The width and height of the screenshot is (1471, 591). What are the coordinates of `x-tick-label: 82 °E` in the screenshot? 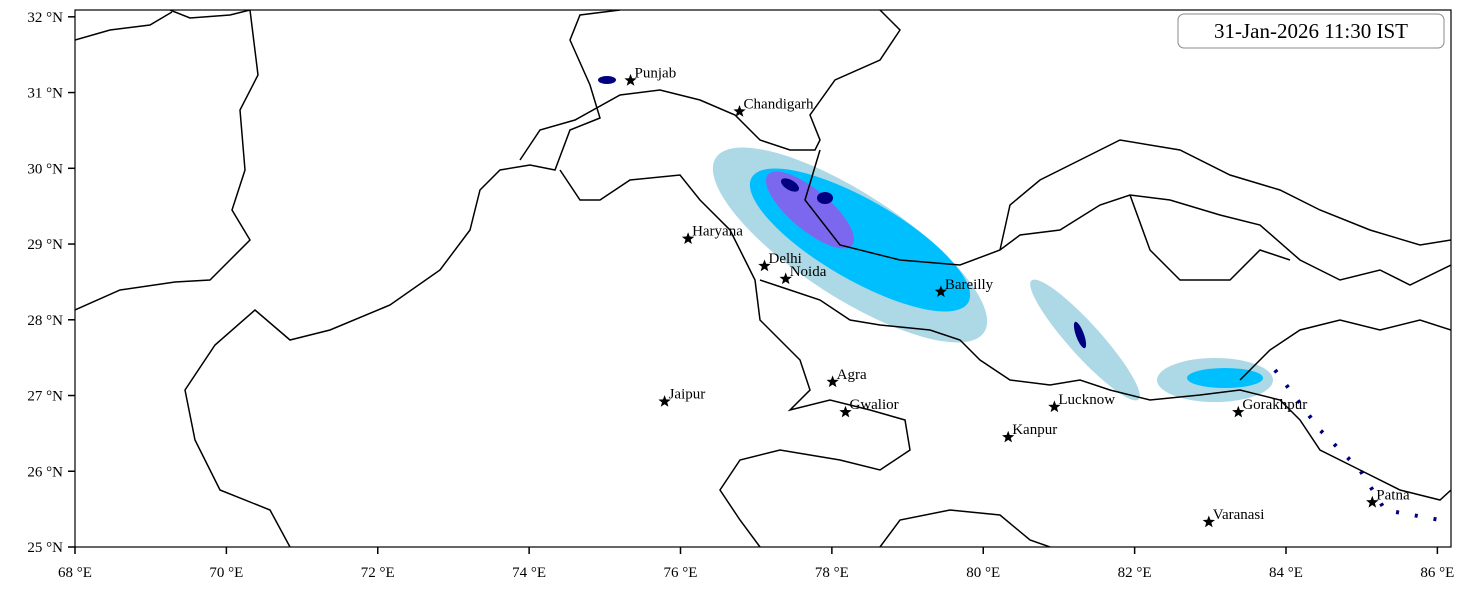 It's located at (1135, 573).